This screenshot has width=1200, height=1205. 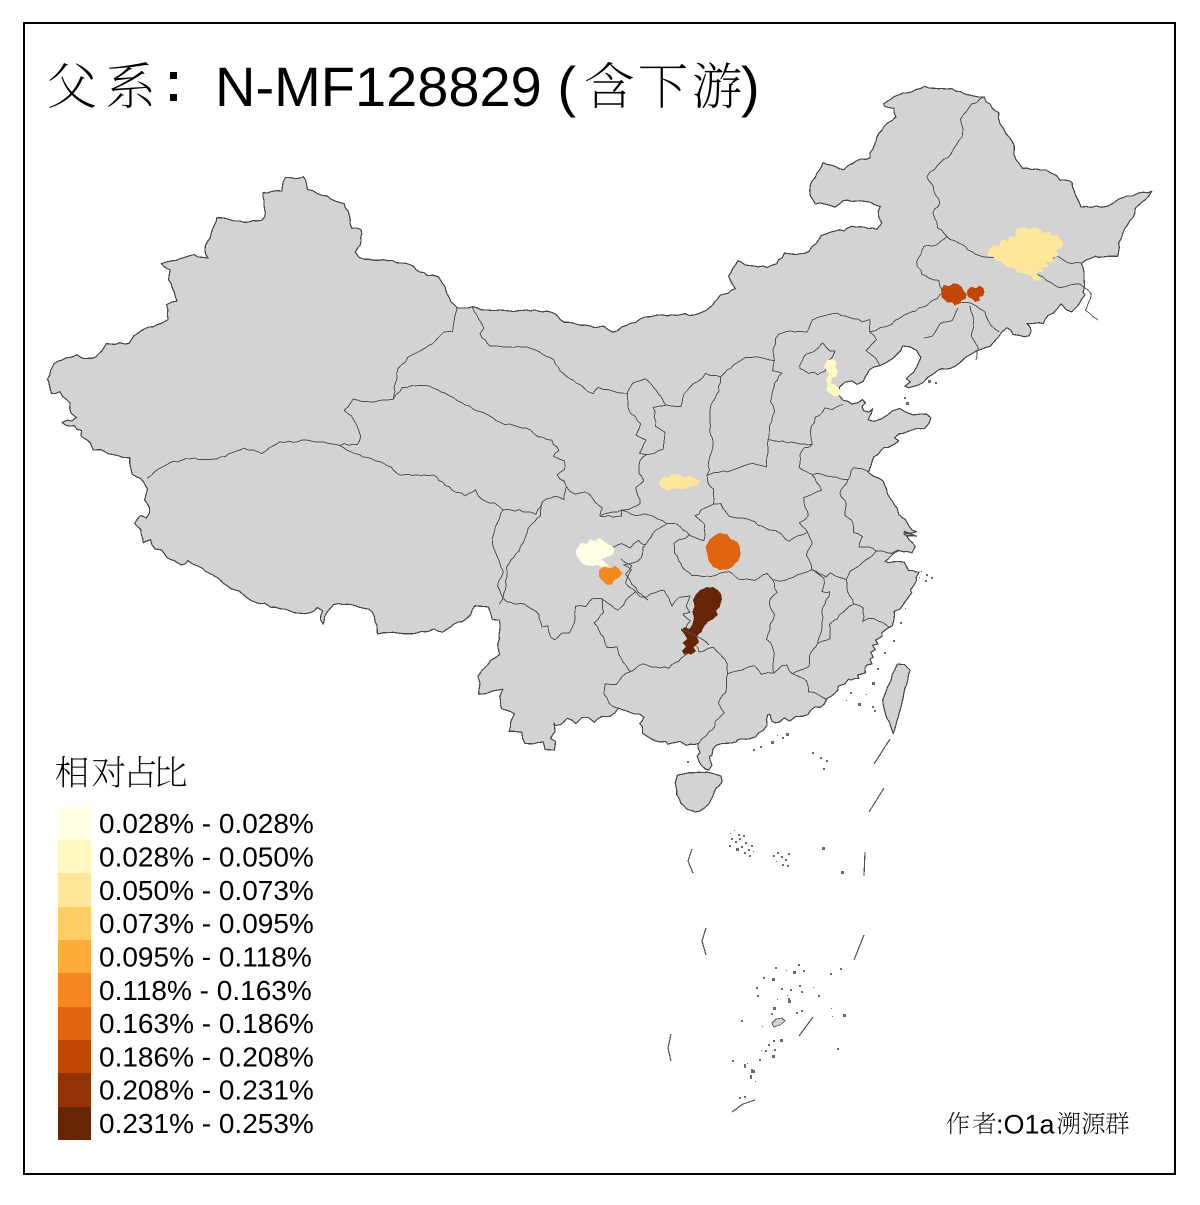 What do you see at coordinates (206, 1090) in the screenshot?
I see `svg-text: 0.208% - 0.231%` at bounding box center [206, 1090].